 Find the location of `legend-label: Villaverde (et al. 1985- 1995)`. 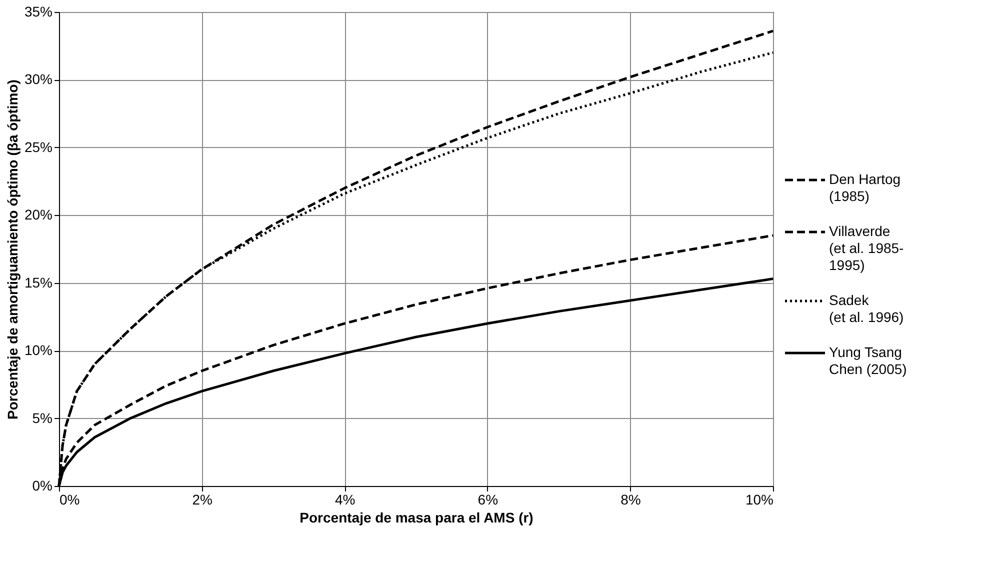

legend-label: Villaverde (et al. 1985- 1995) is located at coordinates (866, 248).